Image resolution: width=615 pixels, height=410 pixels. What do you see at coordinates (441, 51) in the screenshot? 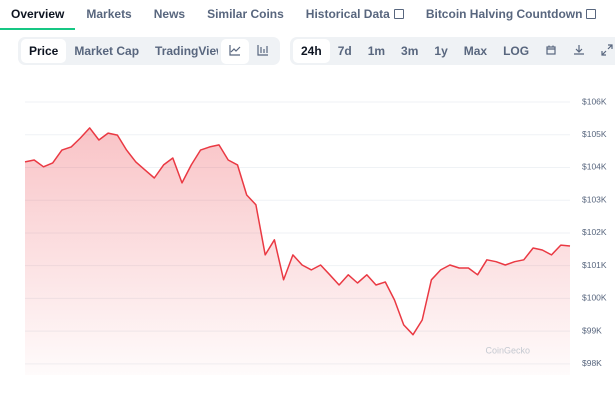
I see `range-button: 1y` at bounding box center [441, 51].